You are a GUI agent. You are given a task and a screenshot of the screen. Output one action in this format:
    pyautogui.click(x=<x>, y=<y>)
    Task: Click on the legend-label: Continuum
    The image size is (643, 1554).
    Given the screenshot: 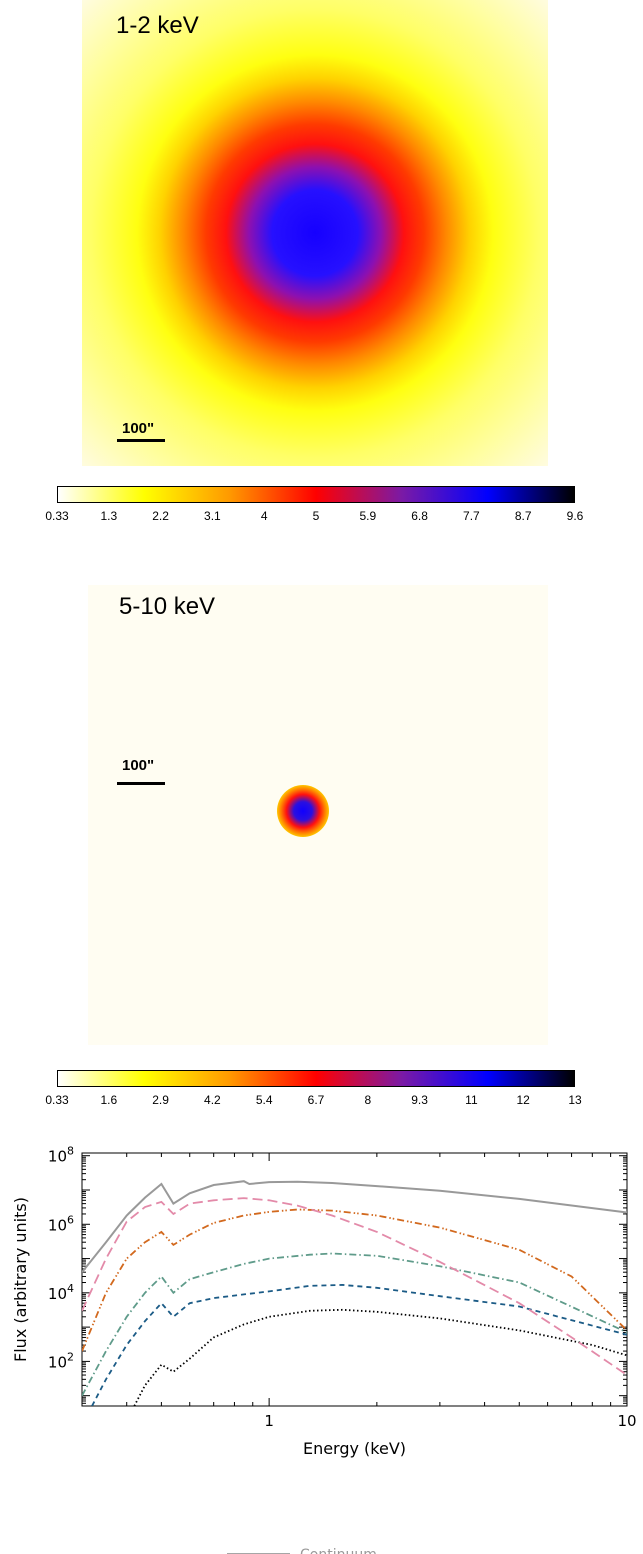 What is the action you would take?
    pyautogui.click(x=338, y=1550)
    